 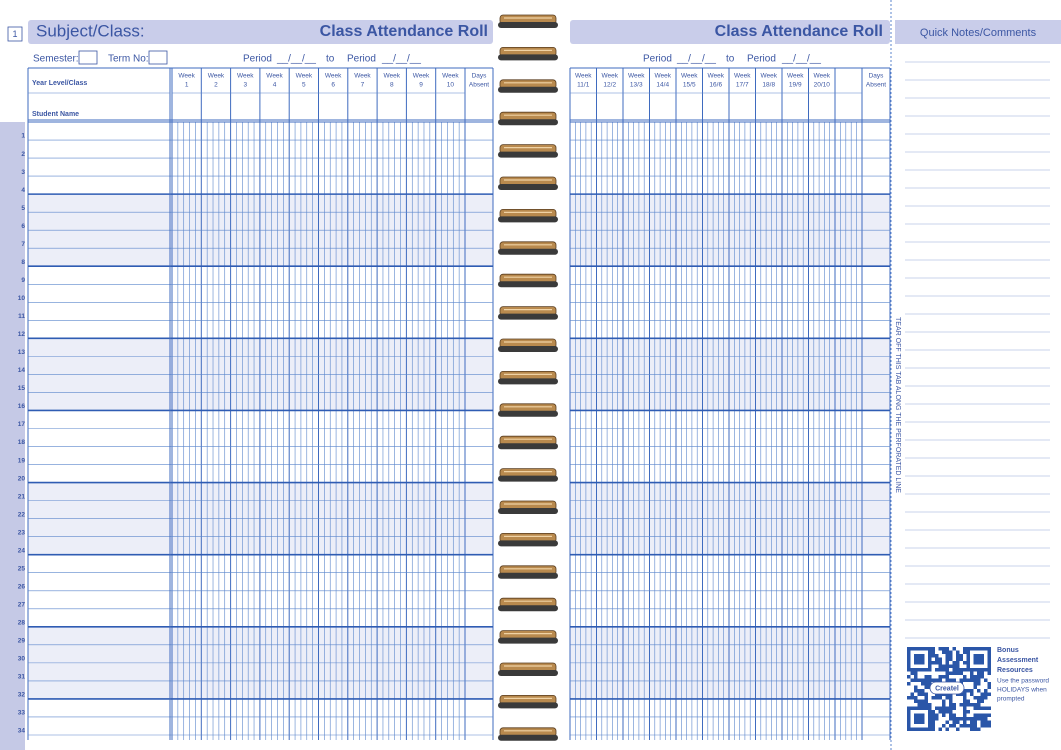 What do you see at coordinates (59, 83) in the screenshot?
I see `year-level-label: Year Level/Class` at bounding box center [59, 83].